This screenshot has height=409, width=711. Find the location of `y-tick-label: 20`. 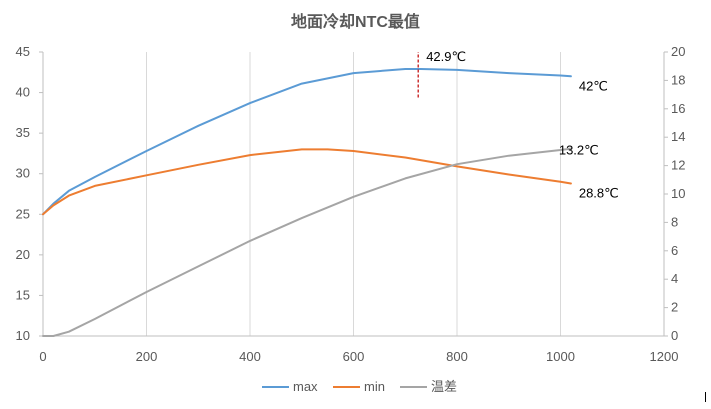

y-tick-label: 20 is located at coordinates (23, 254).